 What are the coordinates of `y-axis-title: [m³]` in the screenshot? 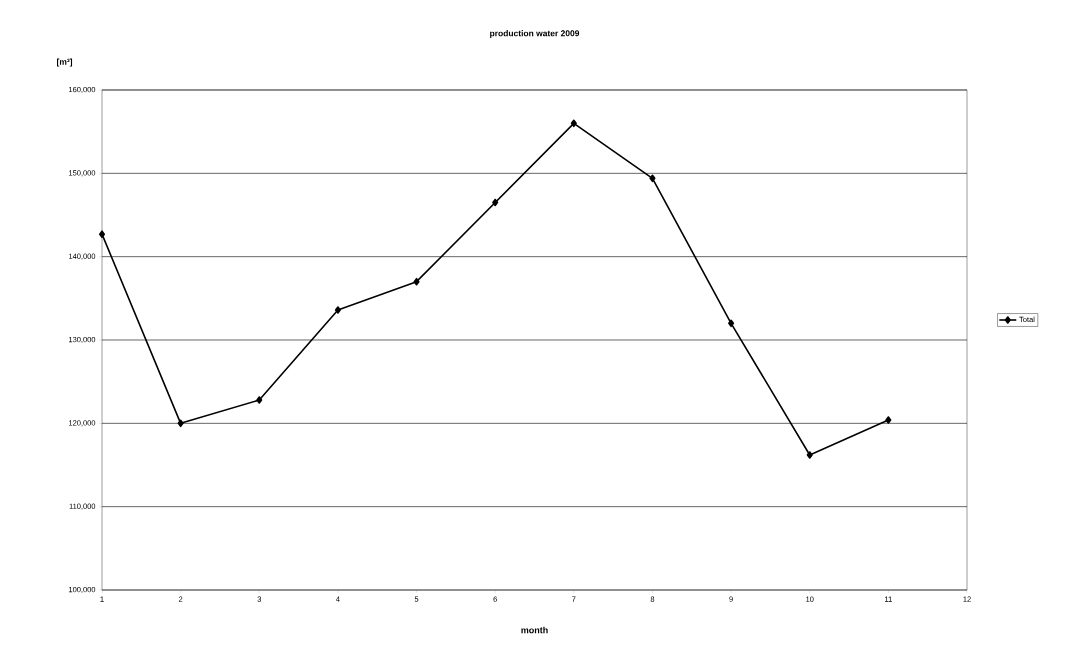 It's located at (65, 62).